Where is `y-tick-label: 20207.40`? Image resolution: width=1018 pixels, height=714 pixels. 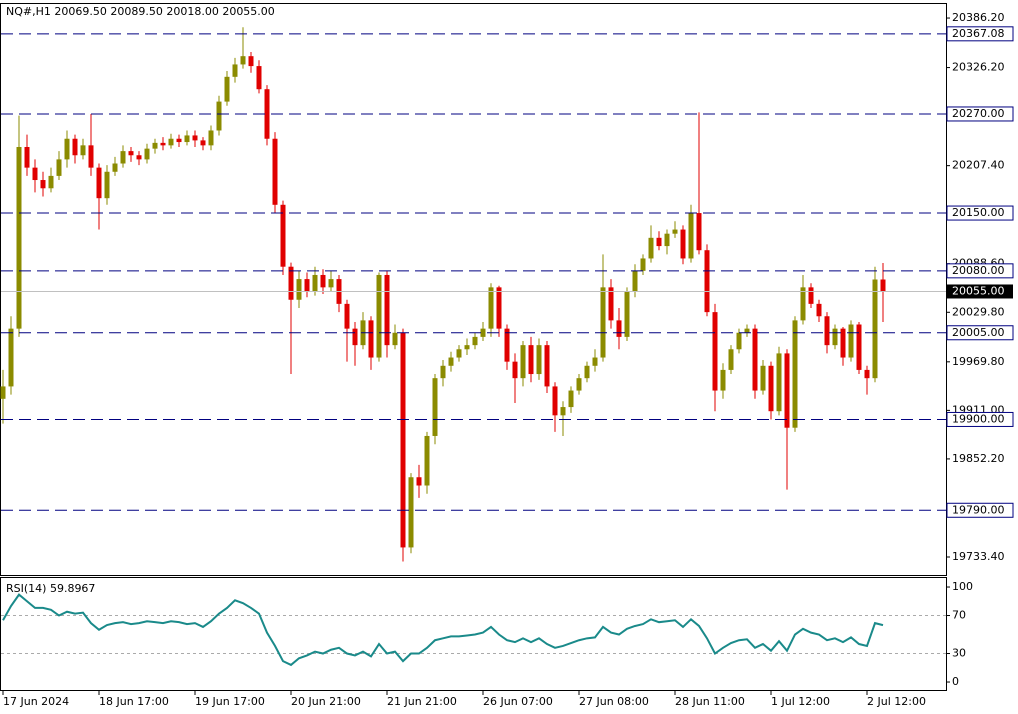 y-tick-label: 20207.40 is located at coordinates (978, 165).